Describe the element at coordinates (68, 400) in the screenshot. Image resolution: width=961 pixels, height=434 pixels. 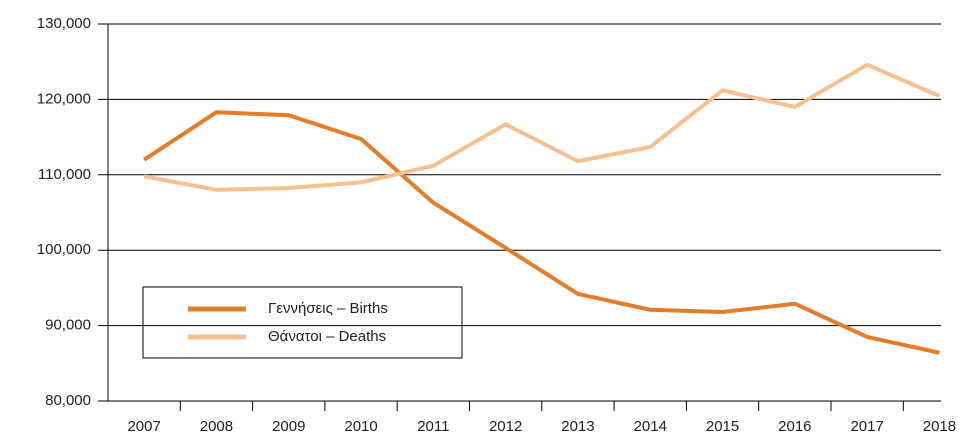
I see `y-tick-label: 80,000` at that location.